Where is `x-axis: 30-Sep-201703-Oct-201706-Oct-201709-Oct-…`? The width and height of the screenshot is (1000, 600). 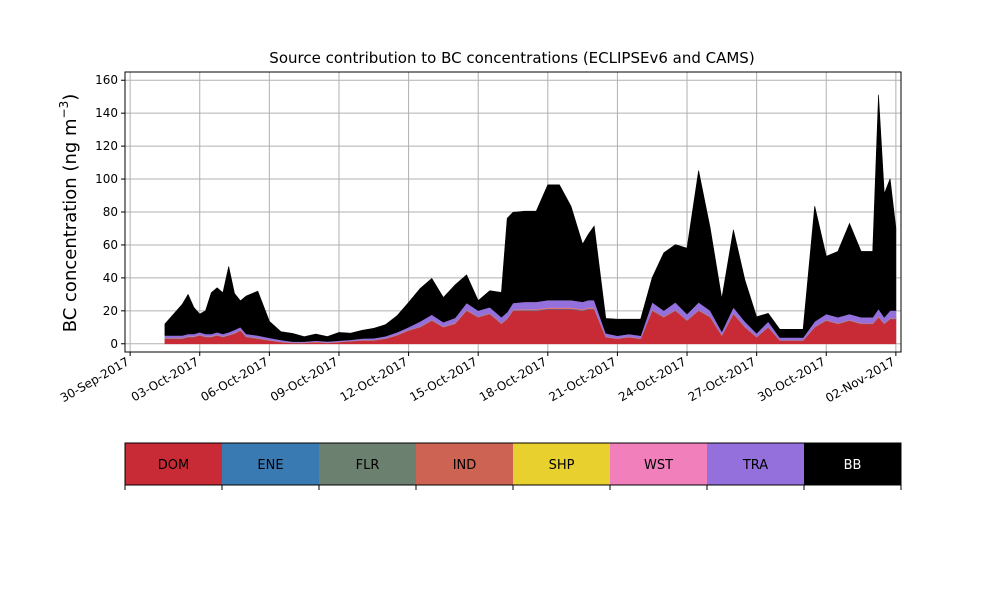
x-axis: 30-Sep-201703-Oct-201706-Oct-201709-Oct-… is located at coordinates (477, 378).